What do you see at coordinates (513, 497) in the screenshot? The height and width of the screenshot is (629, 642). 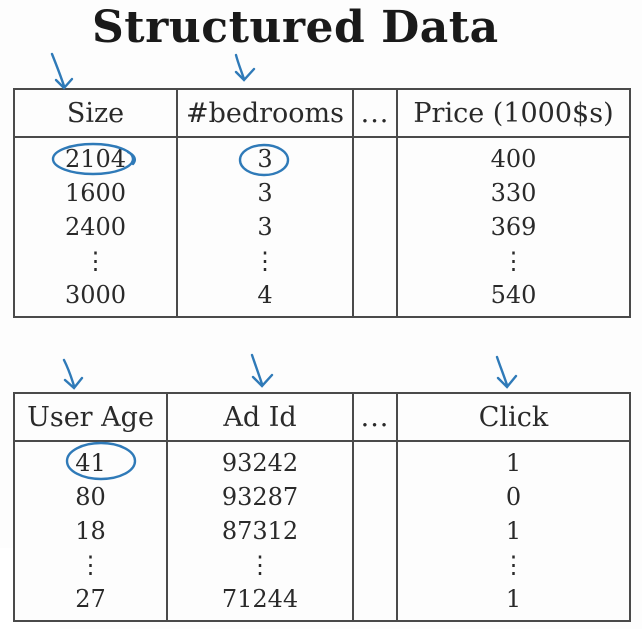 I see `cell-click: 0` at bounding box center [513, 497].